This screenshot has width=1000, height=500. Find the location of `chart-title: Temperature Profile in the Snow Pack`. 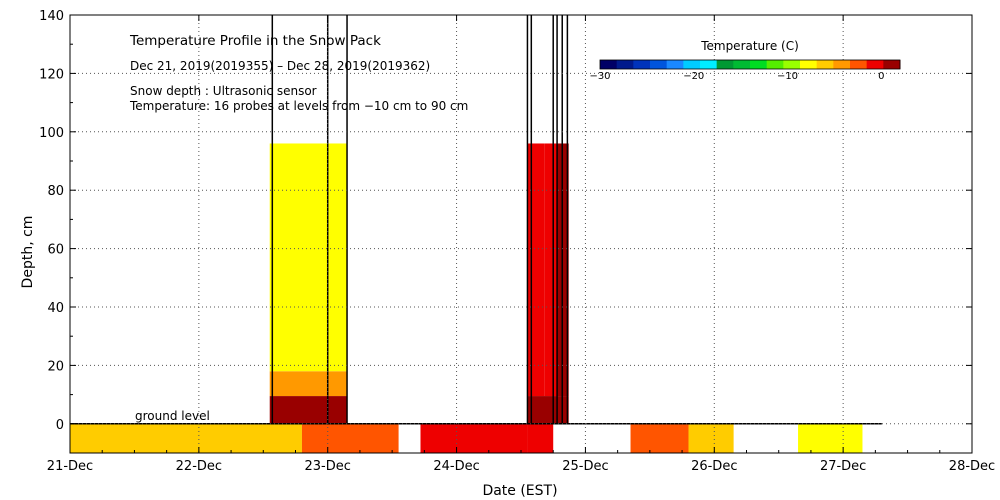

chart-title: Temperature Profile in the Snow Pack is located at coordinates (255, 41).